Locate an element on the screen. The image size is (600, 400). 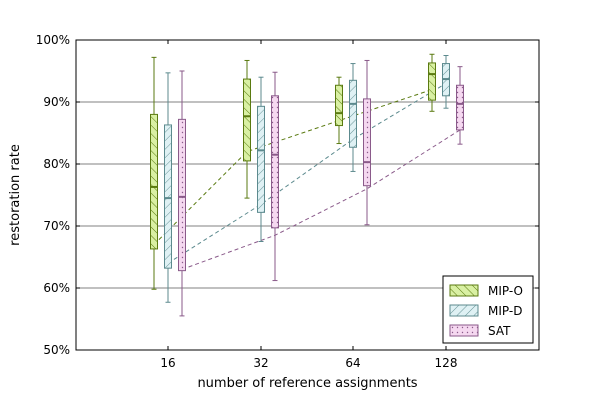
y-tick-label: 90% is located at coordinates (56, 102).